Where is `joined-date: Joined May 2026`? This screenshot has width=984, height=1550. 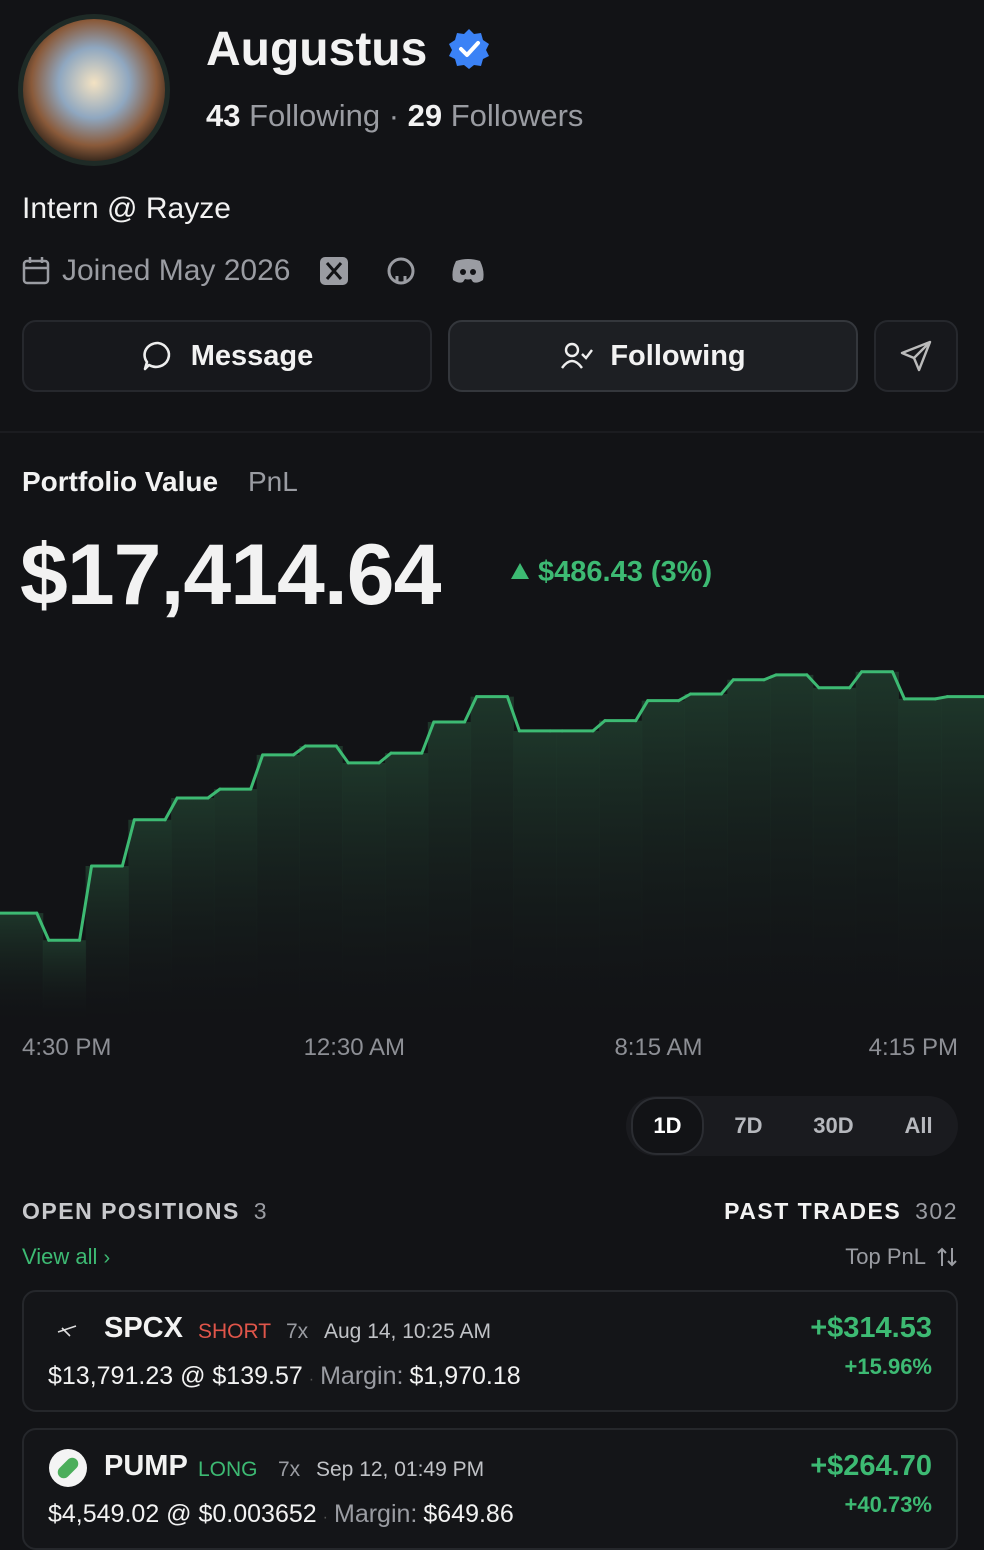
joined-date: Joined May 2026 is located at coordinates (176, 270).